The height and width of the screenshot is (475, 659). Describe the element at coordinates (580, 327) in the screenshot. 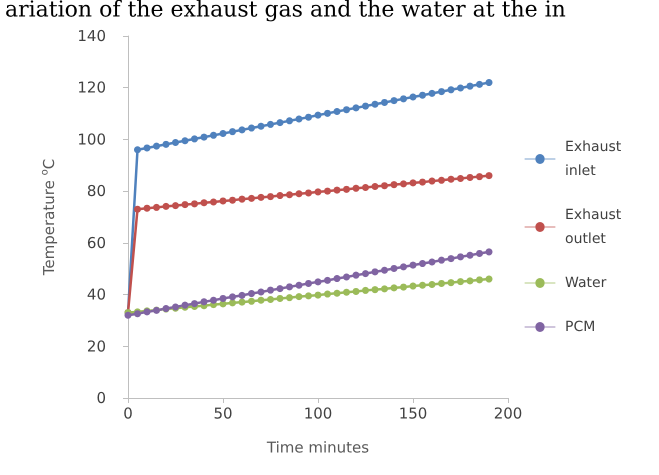

I see `legend-label: PCM` at that location.